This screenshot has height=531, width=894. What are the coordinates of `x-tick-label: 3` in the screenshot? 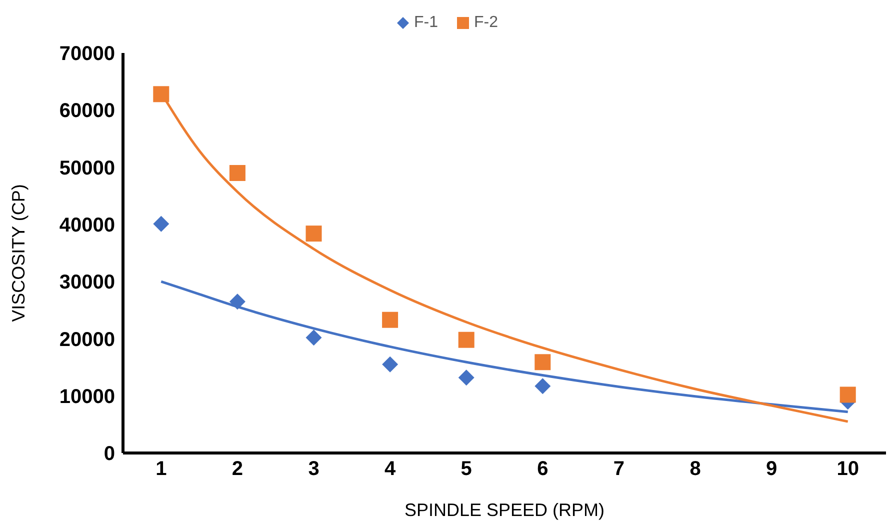 It's located at (314, 469).